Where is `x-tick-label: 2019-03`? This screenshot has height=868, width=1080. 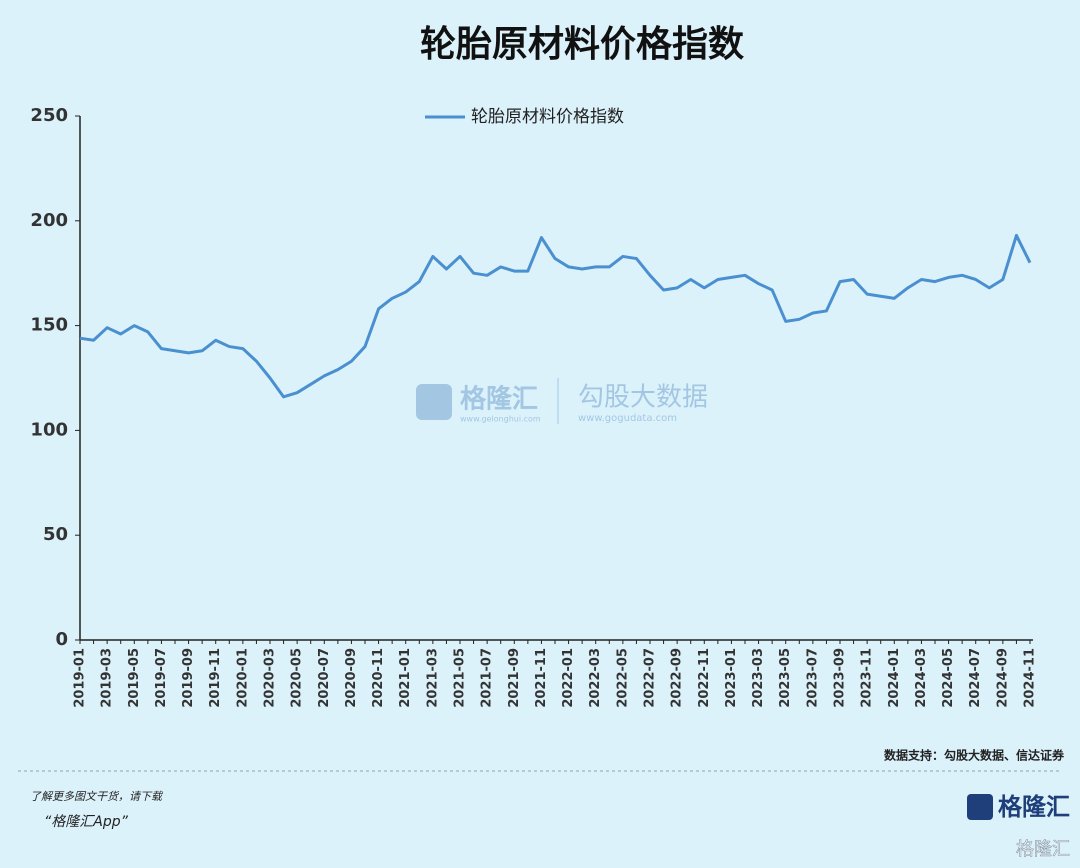 x-tick-label: 2019-03 is located at coordinates (107, 678).